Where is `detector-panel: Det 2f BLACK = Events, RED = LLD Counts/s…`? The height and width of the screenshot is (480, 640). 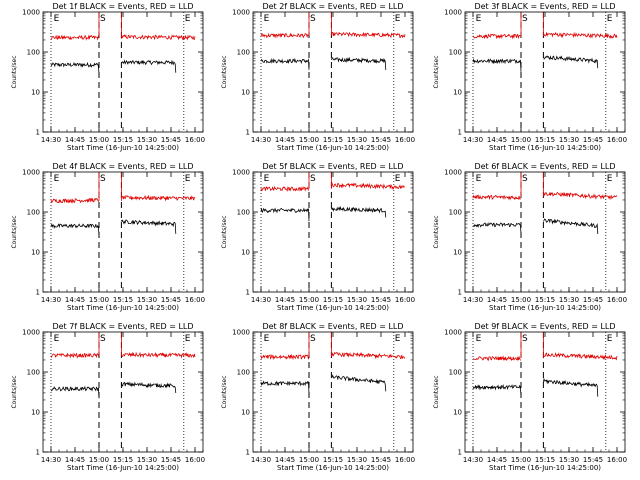
detector-panel: Det 2f BLACK = Events, RED = LLD Counts/s… is located at coordinates (318, 77).